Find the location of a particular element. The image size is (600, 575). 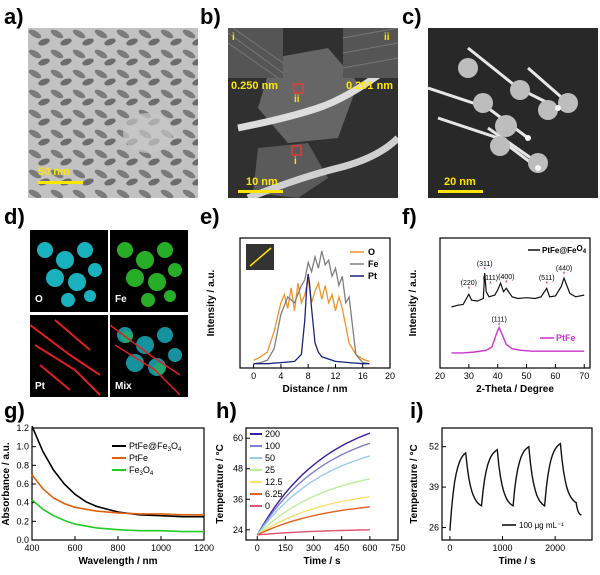

x-tick-label: 4 is located at coordinates (280, 376).